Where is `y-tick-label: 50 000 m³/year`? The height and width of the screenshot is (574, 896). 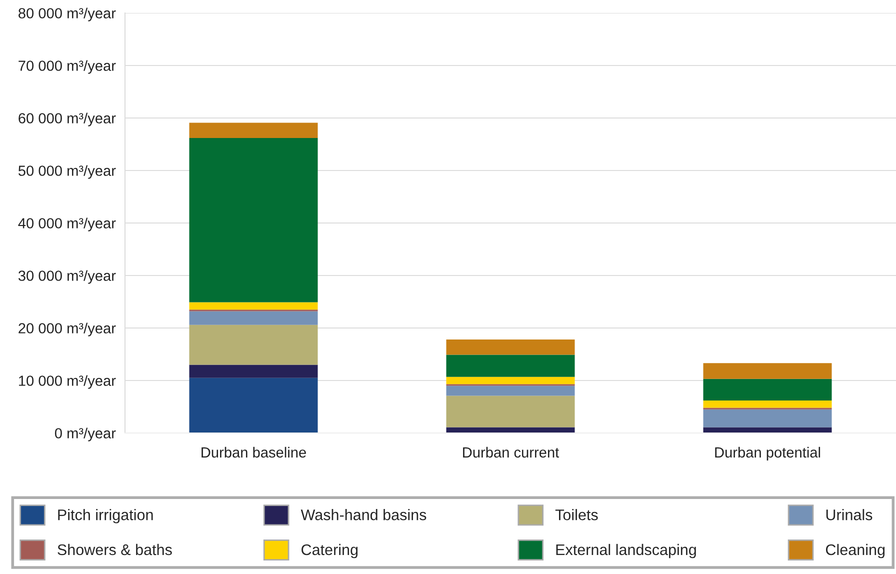 y-tick-label: 50 000 m³/year is located at coordinates (67, 172).